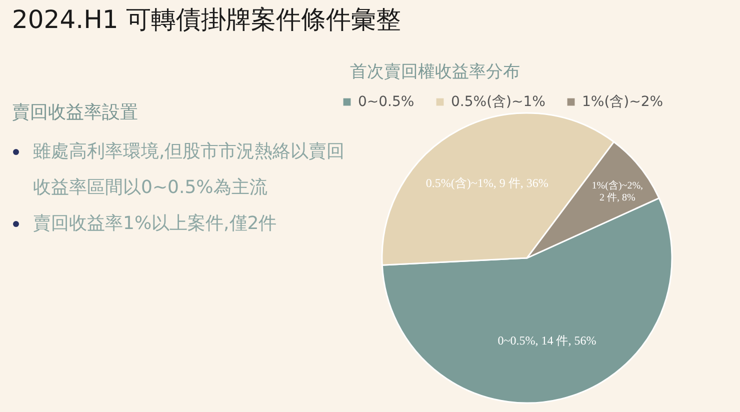 The width and height of the screenshot is (740, 412). I want to click on legend-label: 0~0.5%, so click(386, 102).